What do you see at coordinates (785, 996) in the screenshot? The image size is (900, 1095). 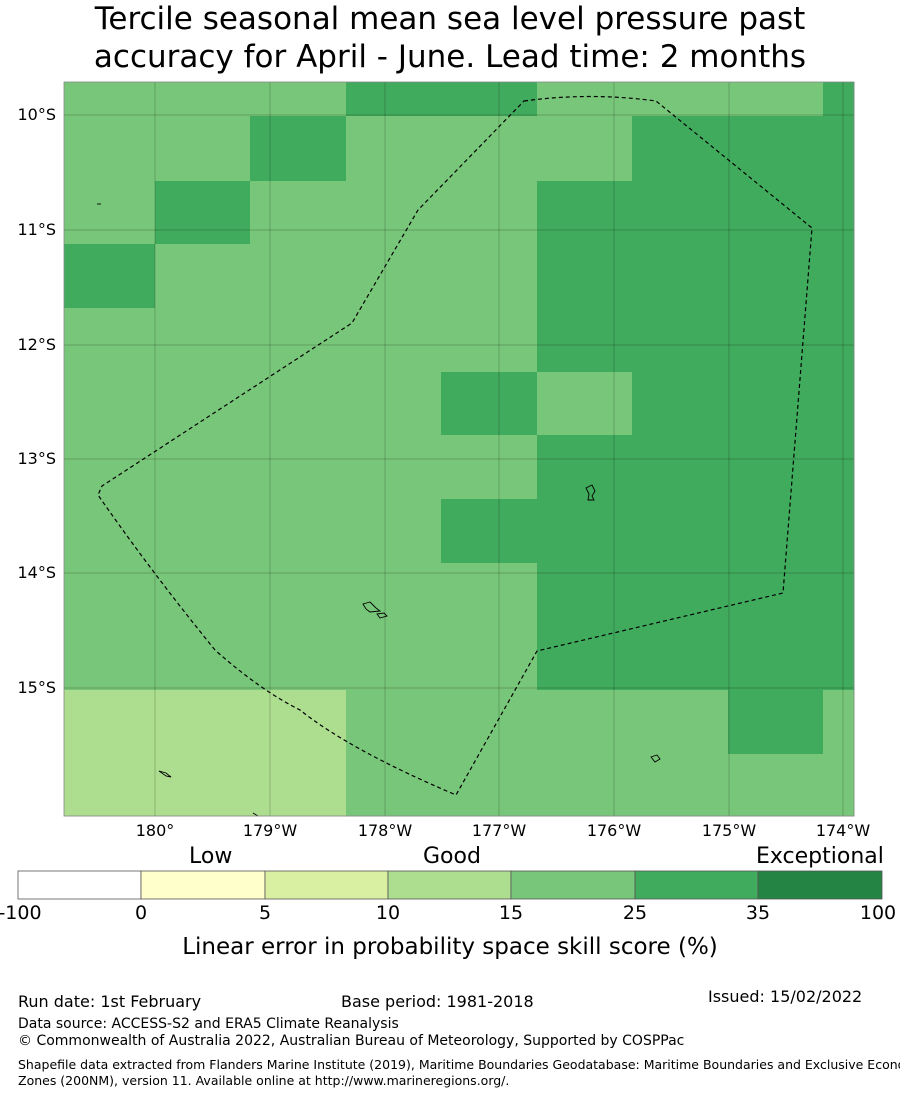 I see `issued-date: Issued: 15/02/2022` at bounding box center [785, 996].